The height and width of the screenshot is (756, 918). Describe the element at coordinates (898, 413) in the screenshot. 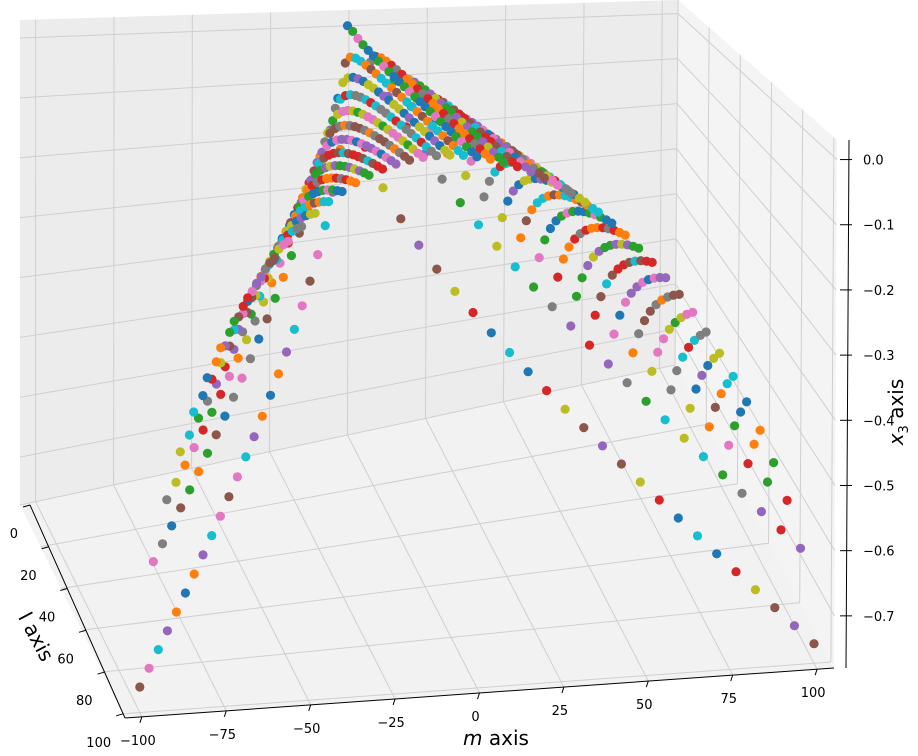

I see `z-axis-title: x3 axis` at that location.